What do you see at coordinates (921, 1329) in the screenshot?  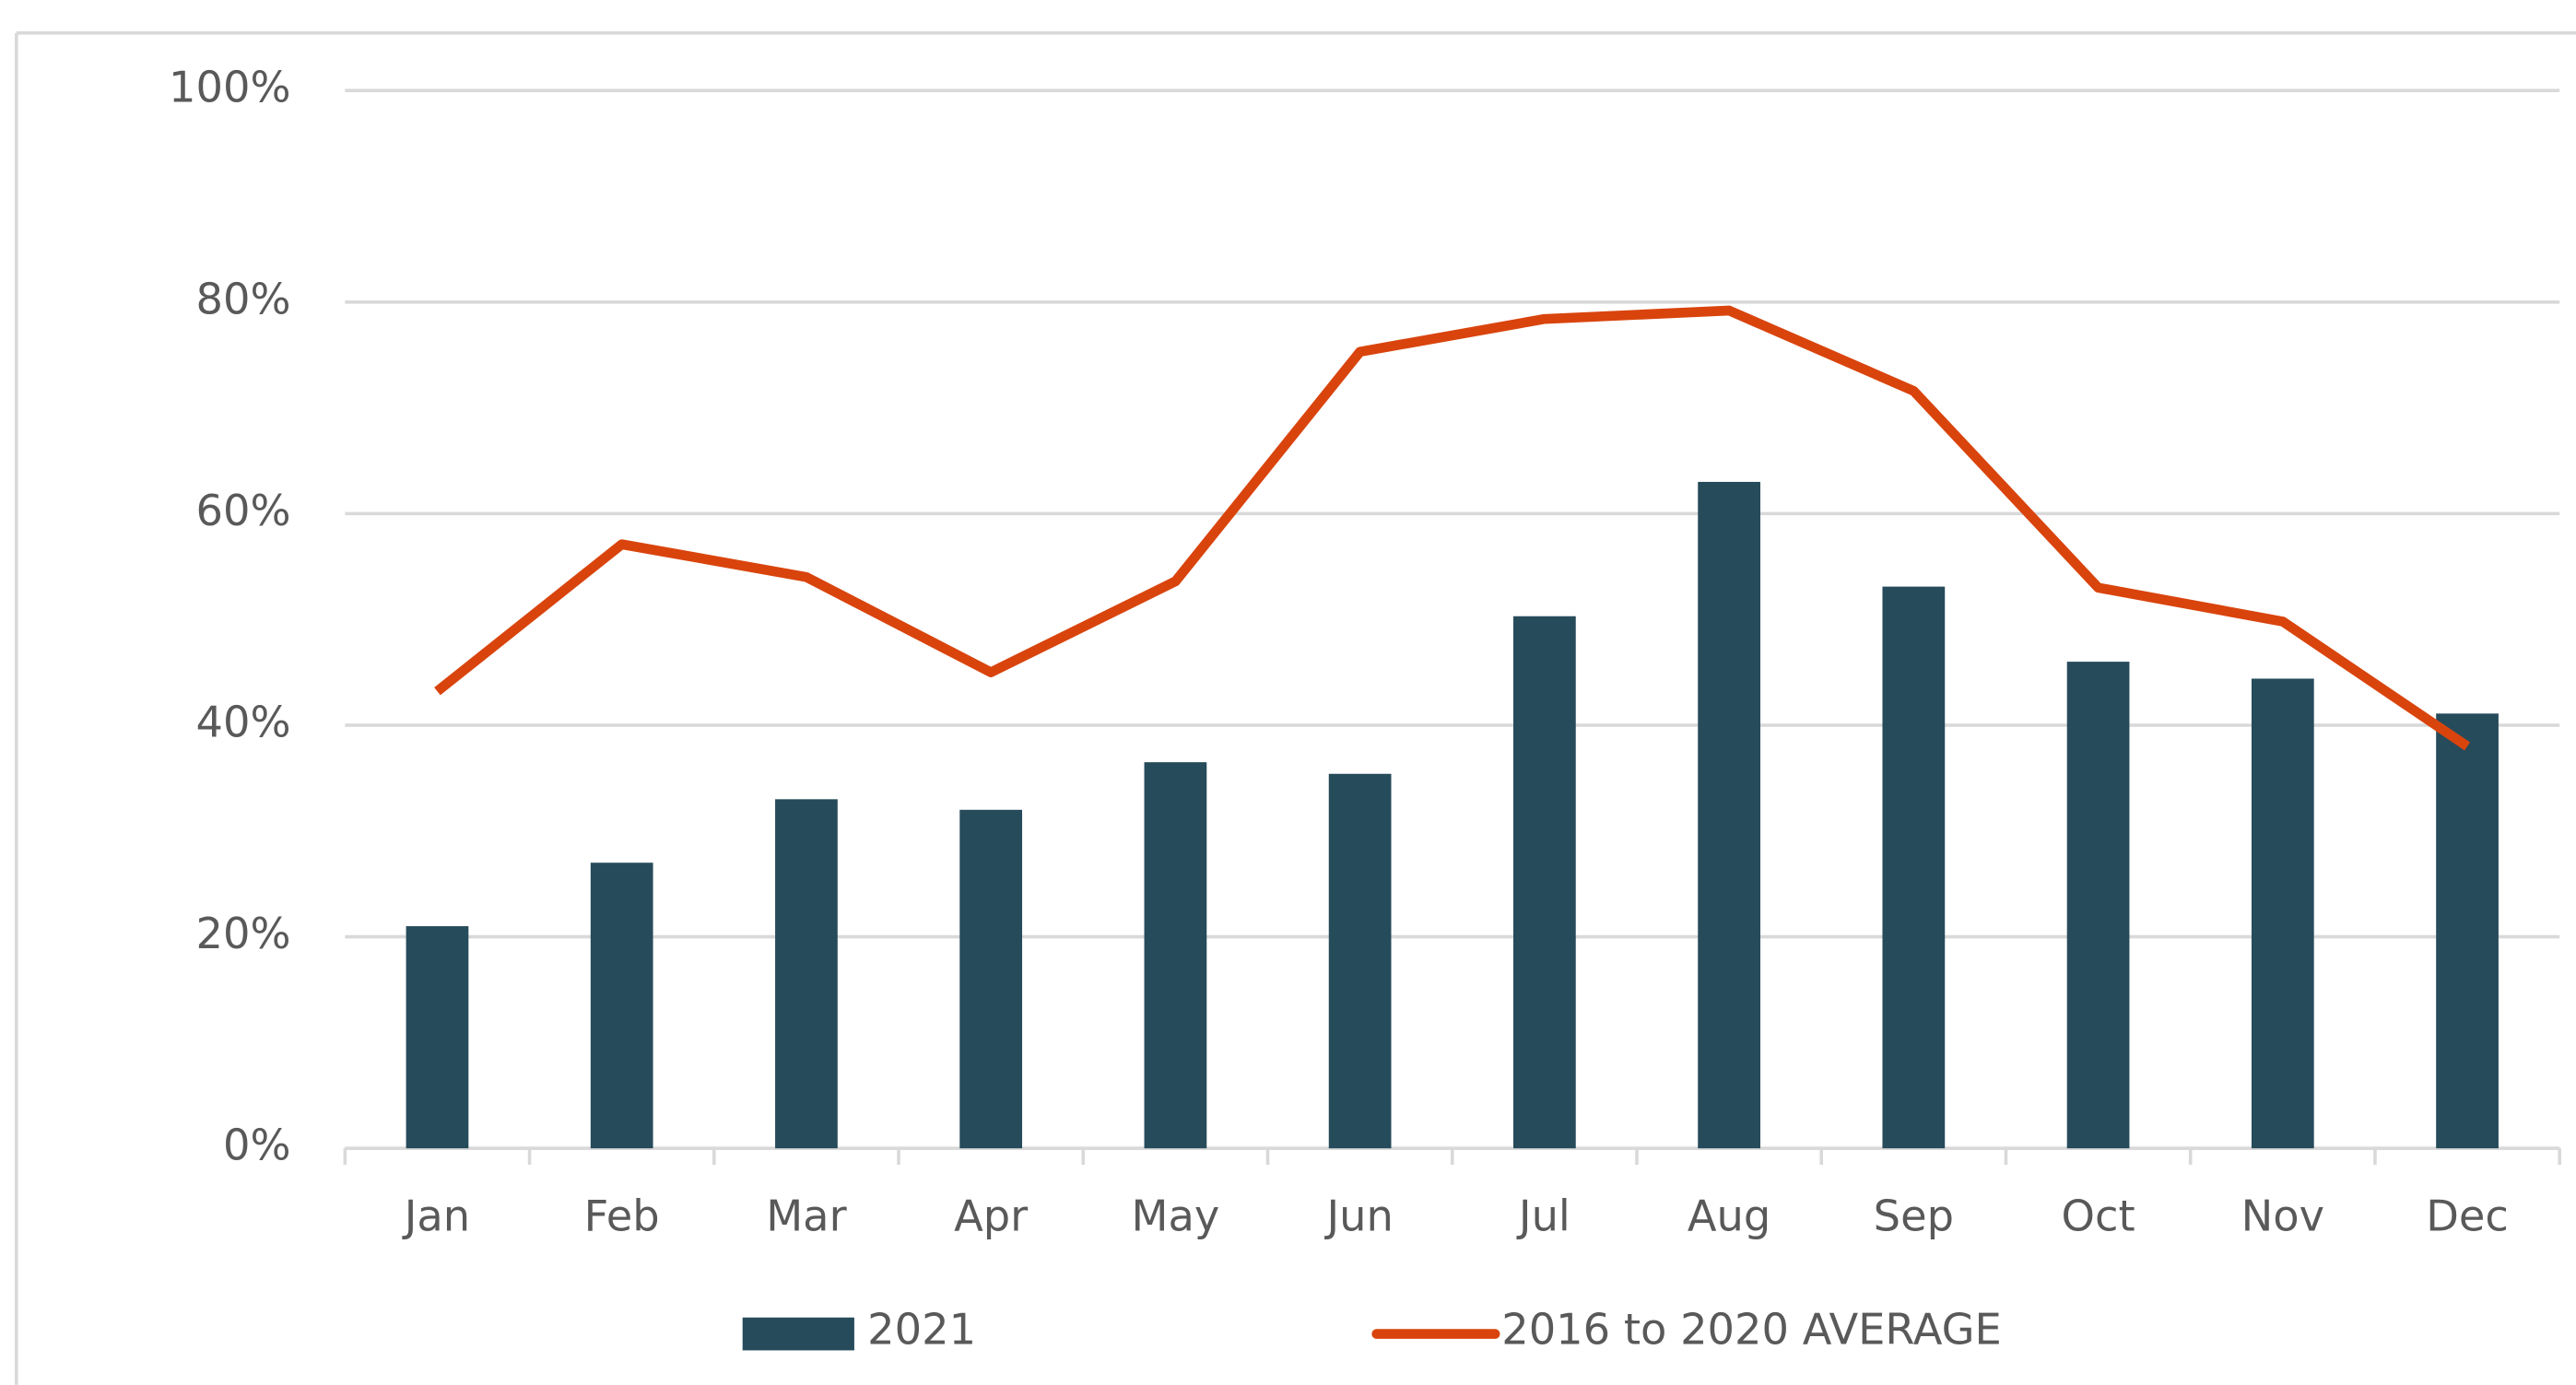 I see `legend-label: 2021` at bounding box center [921, 1329].